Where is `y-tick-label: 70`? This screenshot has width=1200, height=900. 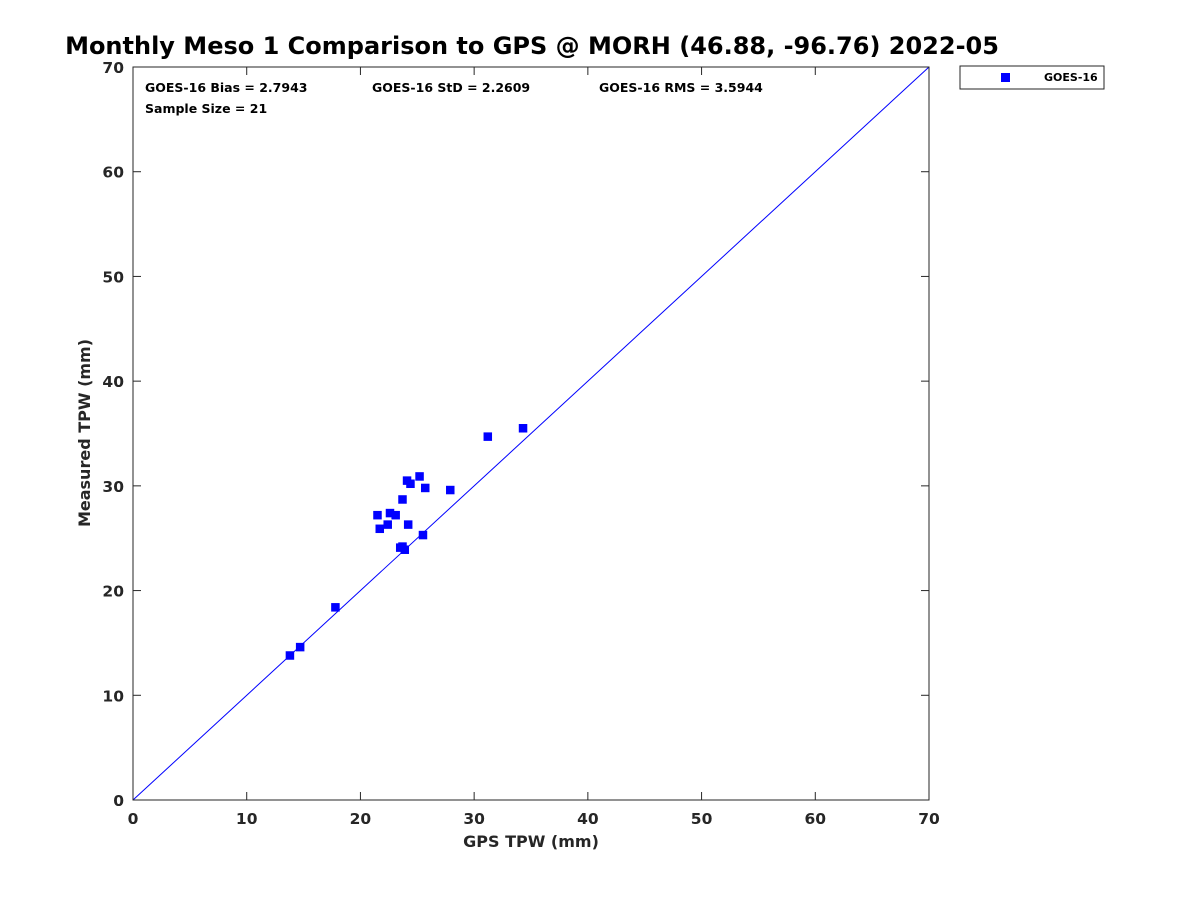
y-tick-label: 70 is located at coordinates (113, 68).